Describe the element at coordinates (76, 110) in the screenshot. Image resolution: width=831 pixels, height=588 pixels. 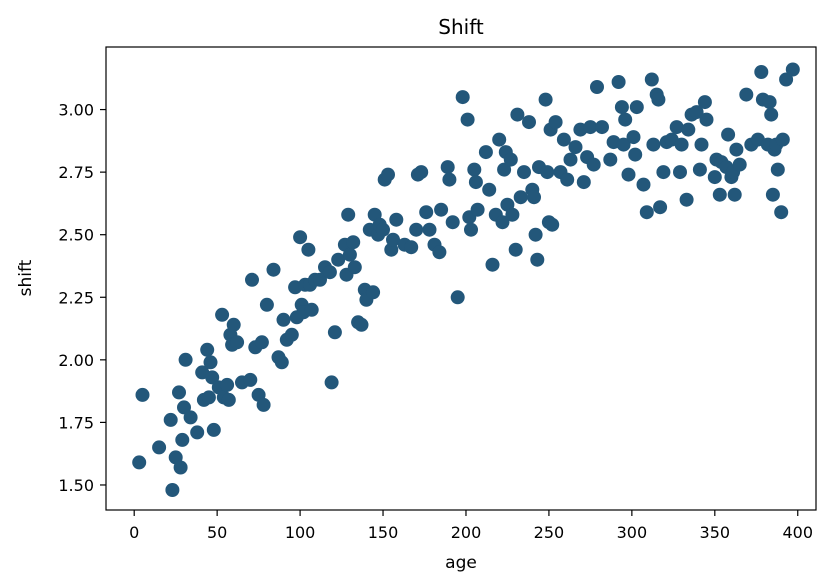
I see `y-tick-label: 3.00` at that location.